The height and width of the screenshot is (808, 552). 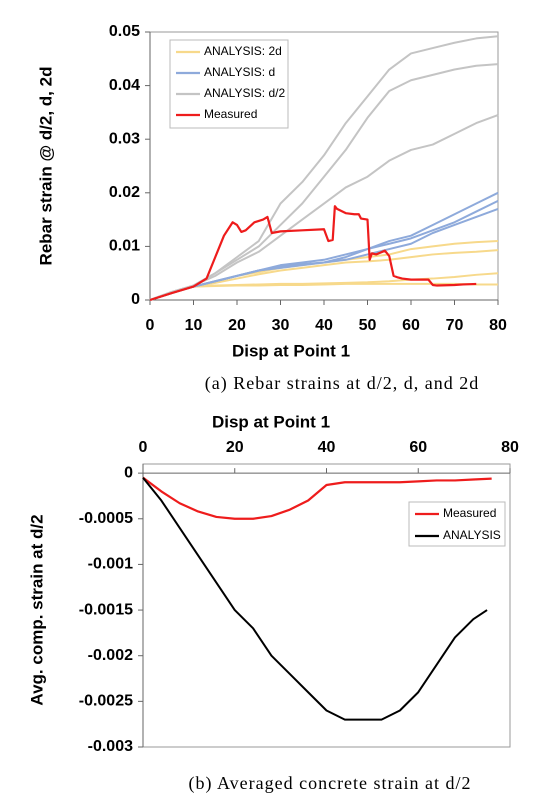 What do you see at coordinates (244, 93) in the screenshot?
I see `legend-label: ANALYSIS: d/2` at bounding box center [244, 93].